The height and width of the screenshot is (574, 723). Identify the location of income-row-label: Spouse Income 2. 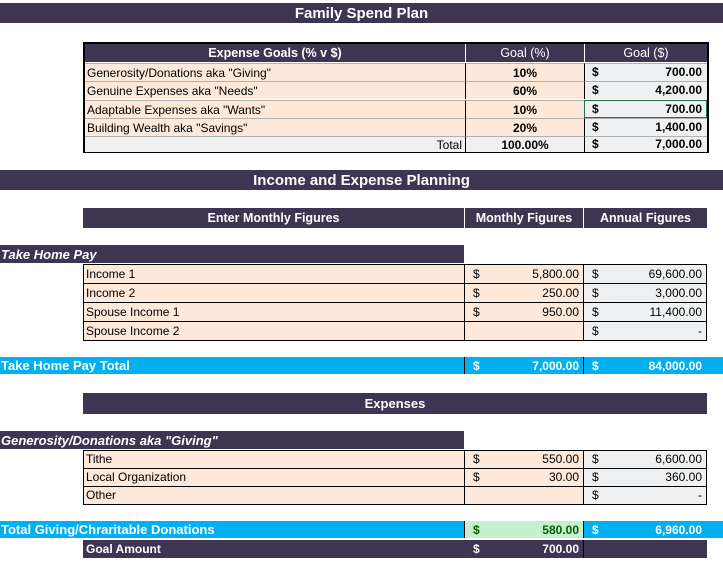
(133, 330).